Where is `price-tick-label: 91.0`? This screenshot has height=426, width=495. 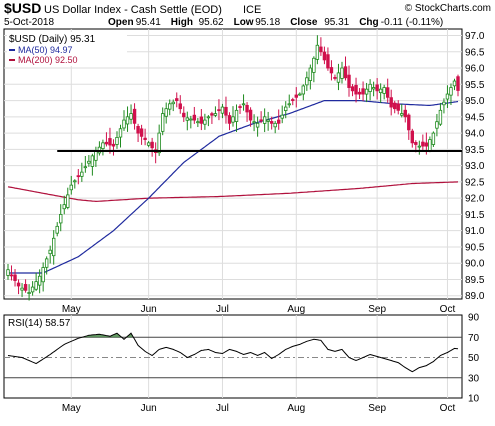 price-tick-label: 91.0 is located at coordinates (475, 231).